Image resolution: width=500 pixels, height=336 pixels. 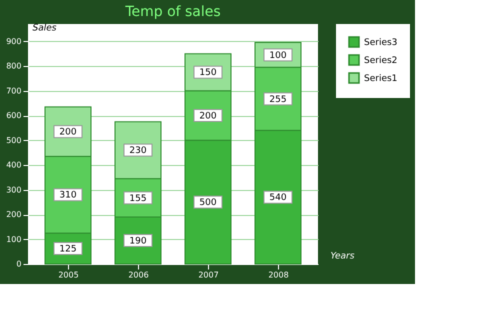 What do you see at coordinates (138, 275) in the screenshot?
I see `x-tick-label: 2006` at bounding box center [138, 275].